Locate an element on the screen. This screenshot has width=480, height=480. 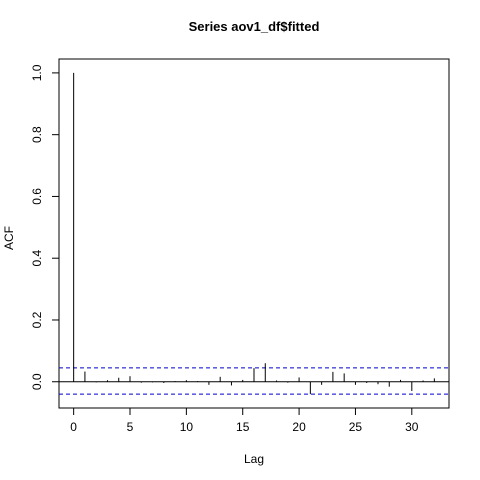
y-tick-label: 0.0 is located at coordinates (37, 381).